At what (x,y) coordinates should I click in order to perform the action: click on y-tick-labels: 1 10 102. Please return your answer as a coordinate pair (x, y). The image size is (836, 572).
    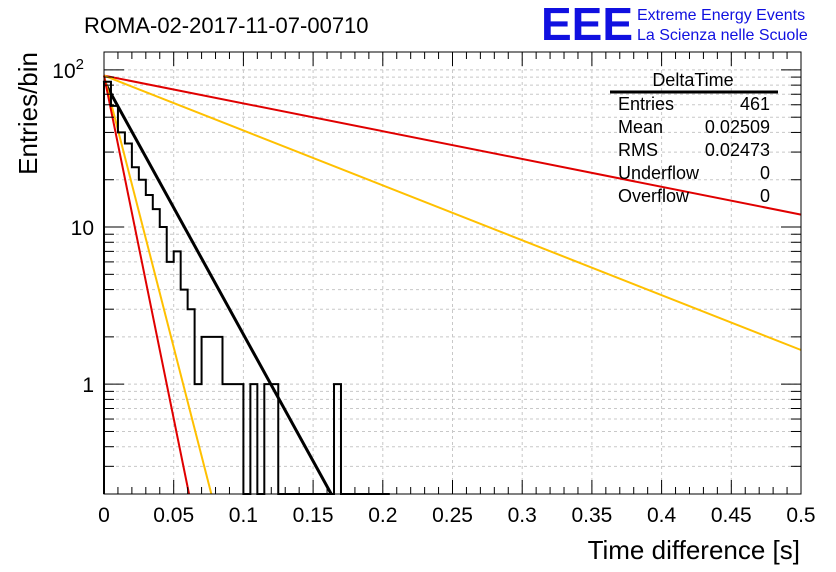
    Looking at the image, I should click on (73, 226).